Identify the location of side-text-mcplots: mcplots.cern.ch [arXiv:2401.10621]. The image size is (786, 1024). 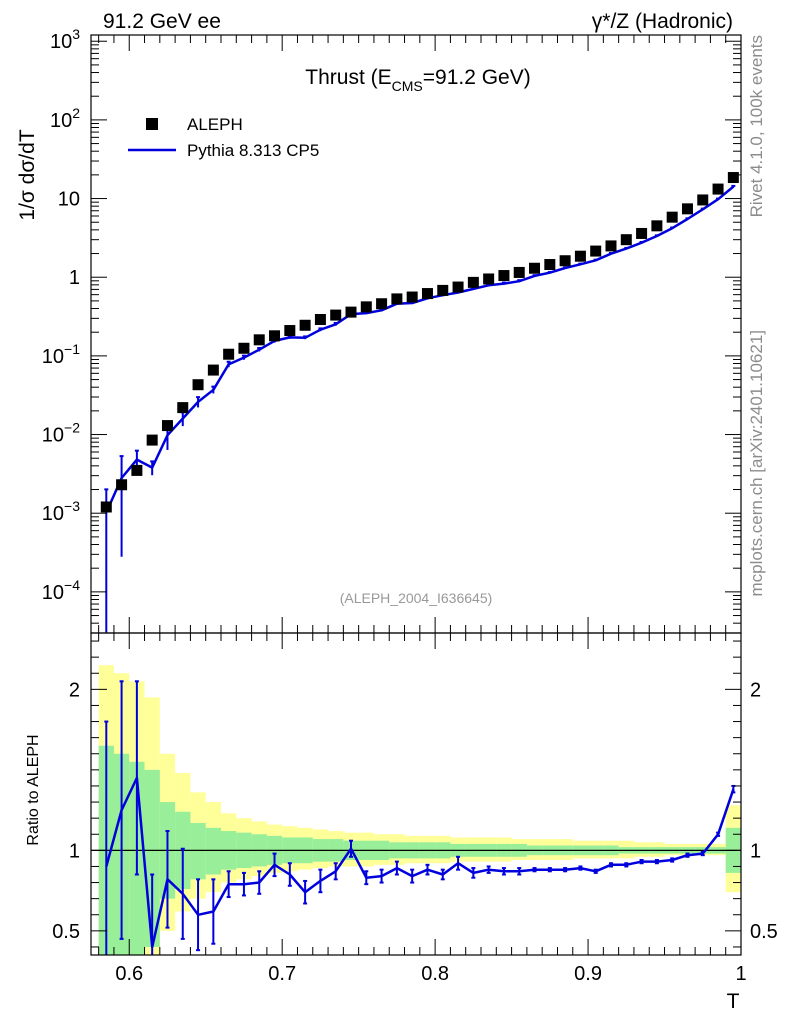
(756, 463).